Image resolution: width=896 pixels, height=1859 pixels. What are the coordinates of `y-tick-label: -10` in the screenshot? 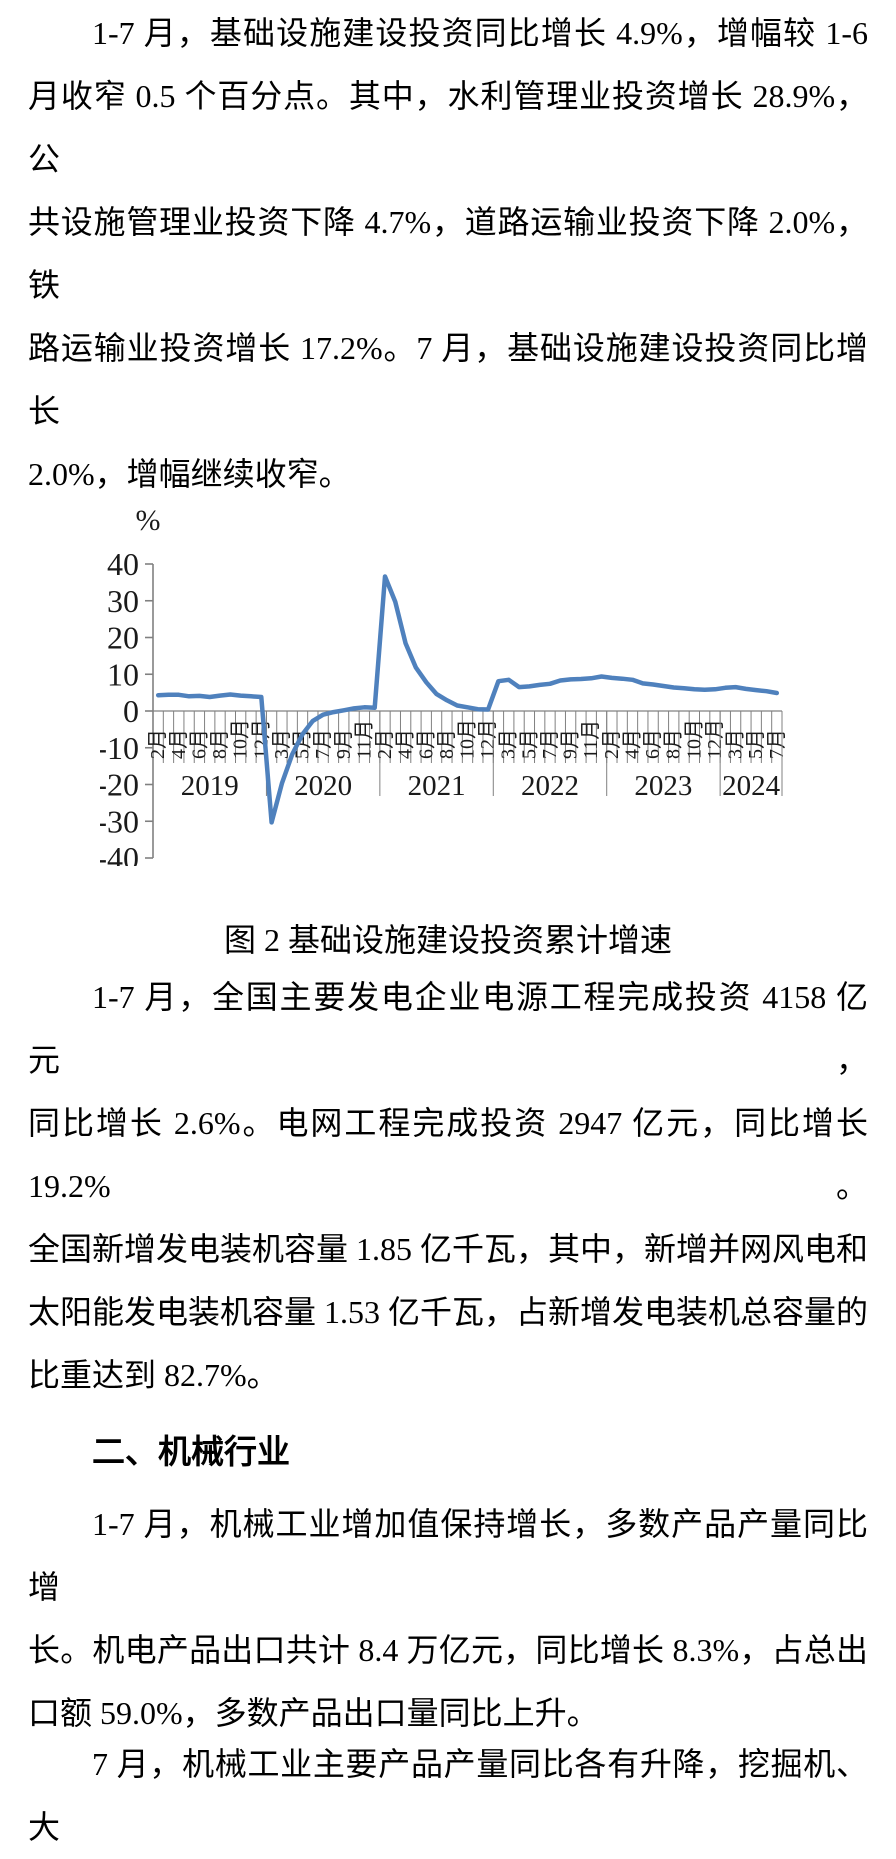 It's located at (119, 748).